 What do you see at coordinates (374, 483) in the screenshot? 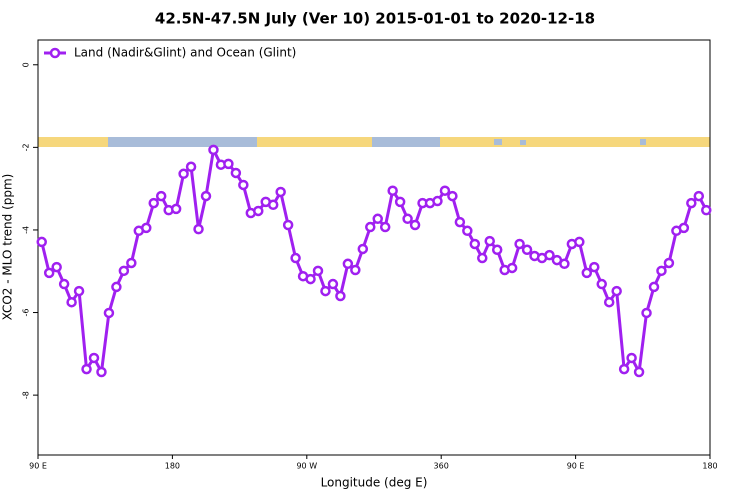
I see `x-axis-label: Longitude (deg E)` at bounding box center [374, 483].